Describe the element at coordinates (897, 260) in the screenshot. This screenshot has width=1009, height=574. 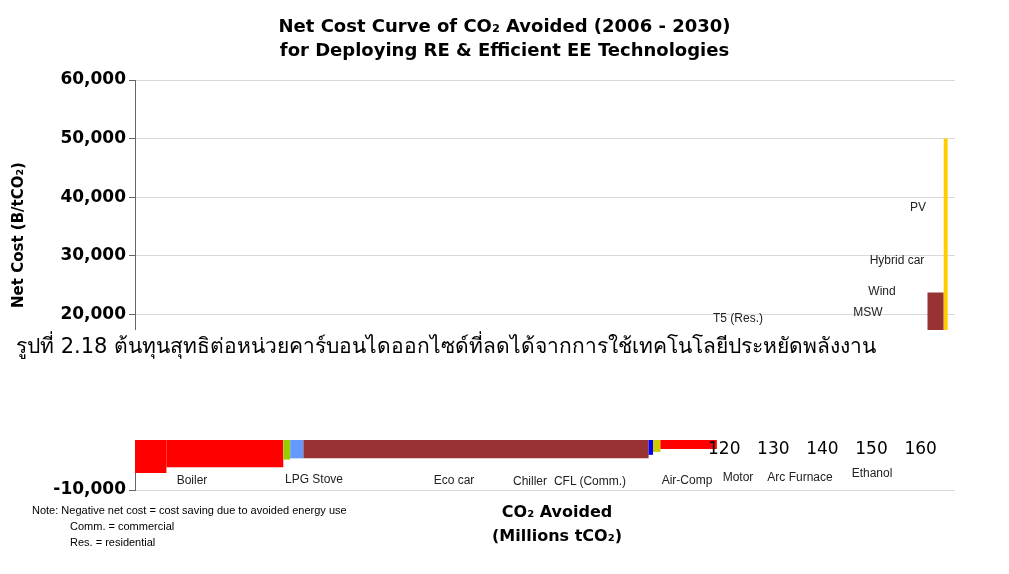
I see `annotation: Hybrid car` at that location.